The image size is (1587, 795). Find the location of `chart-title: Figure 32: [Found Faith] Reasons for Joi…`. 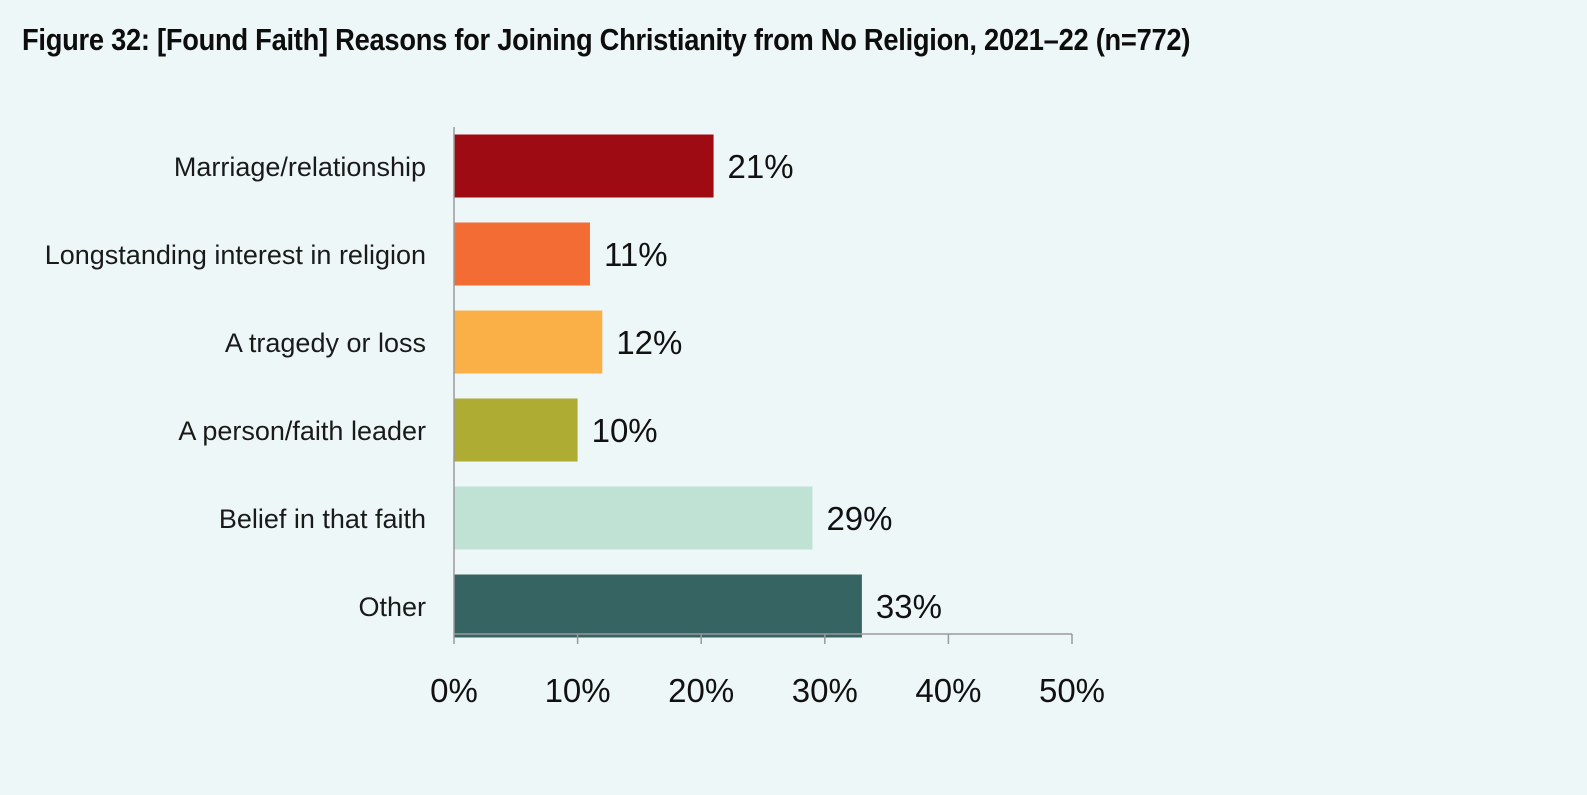

chart-title: Figure 32: [Found Faith] Reasons for Joi… is located at coordinates (606, 39).